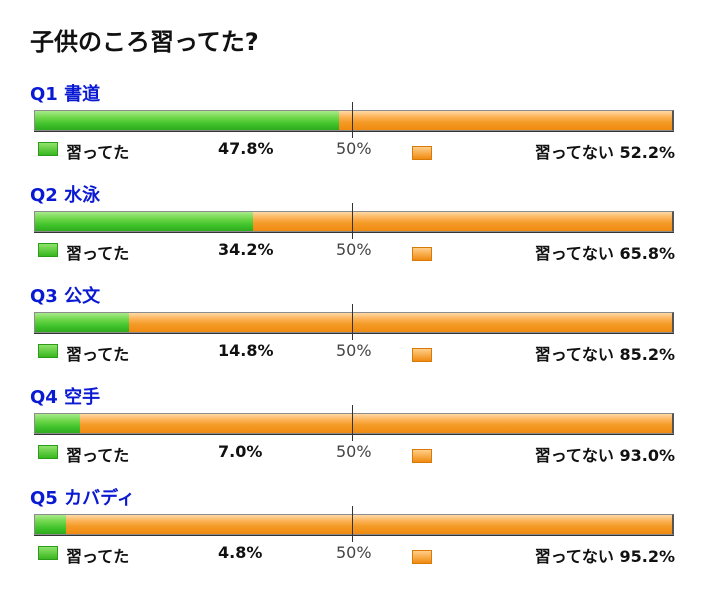 This screenshot has height=592, width=705. What do you see at coordinates (647, 455) in the screenshot?
I see `no-percent: 93.0%` at bounding box center [647, 455].